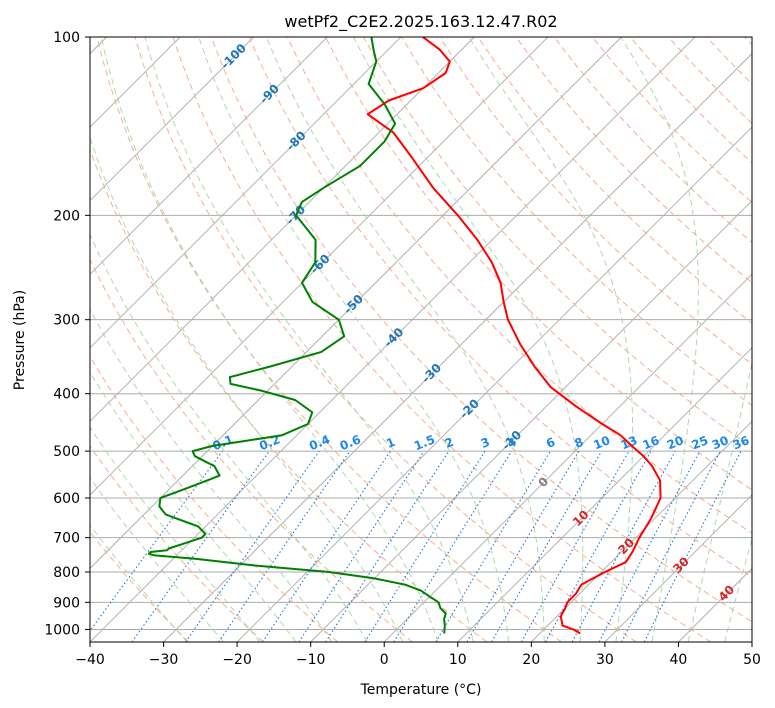  What do you see at coordinates (62, 630) in the screenshot?
I see `y-tick-label: 1000` at bounding box center [62, 630].